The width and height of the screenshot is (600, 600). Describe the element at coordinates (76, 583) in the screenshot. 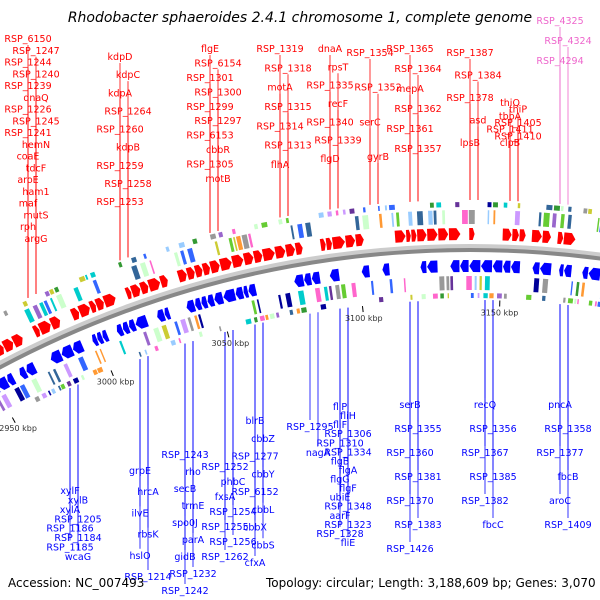

I see `accession-text: Accession: NC_007493` at that location.